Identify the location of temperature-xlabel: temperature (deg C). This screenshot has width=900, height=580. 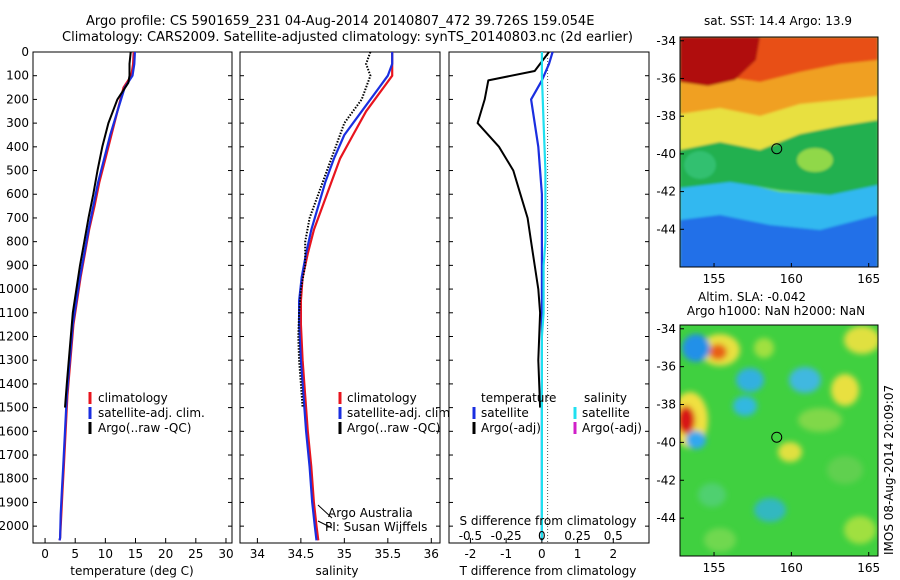
(131, 571).